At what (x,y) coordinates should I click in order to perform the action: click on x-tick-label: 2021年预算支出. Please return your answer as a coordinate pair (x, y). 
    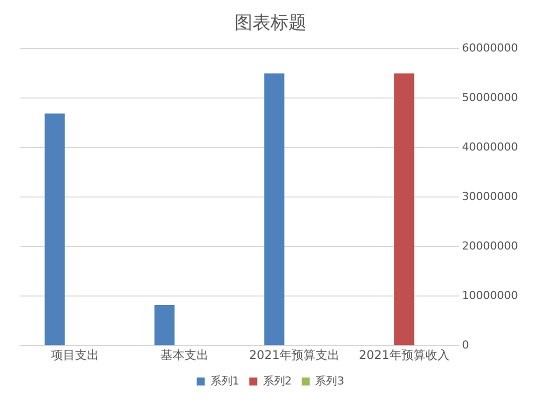
    Looking at the image, I should click on (294, 355).